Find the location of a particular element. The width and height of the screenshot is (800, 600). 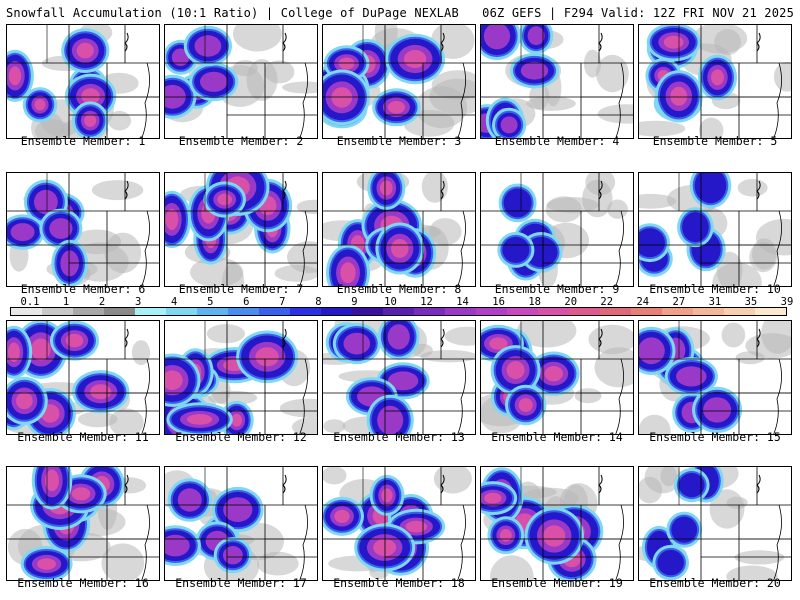

colorbar-tick-label: 18 is located at coordinates (534, 302).